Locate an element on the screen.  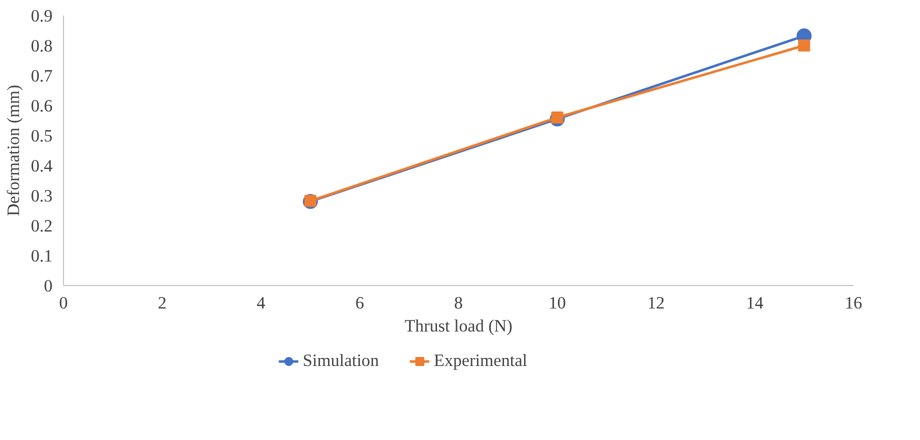
y-tick-label: 0.6 is located at coordinates (41, 106).